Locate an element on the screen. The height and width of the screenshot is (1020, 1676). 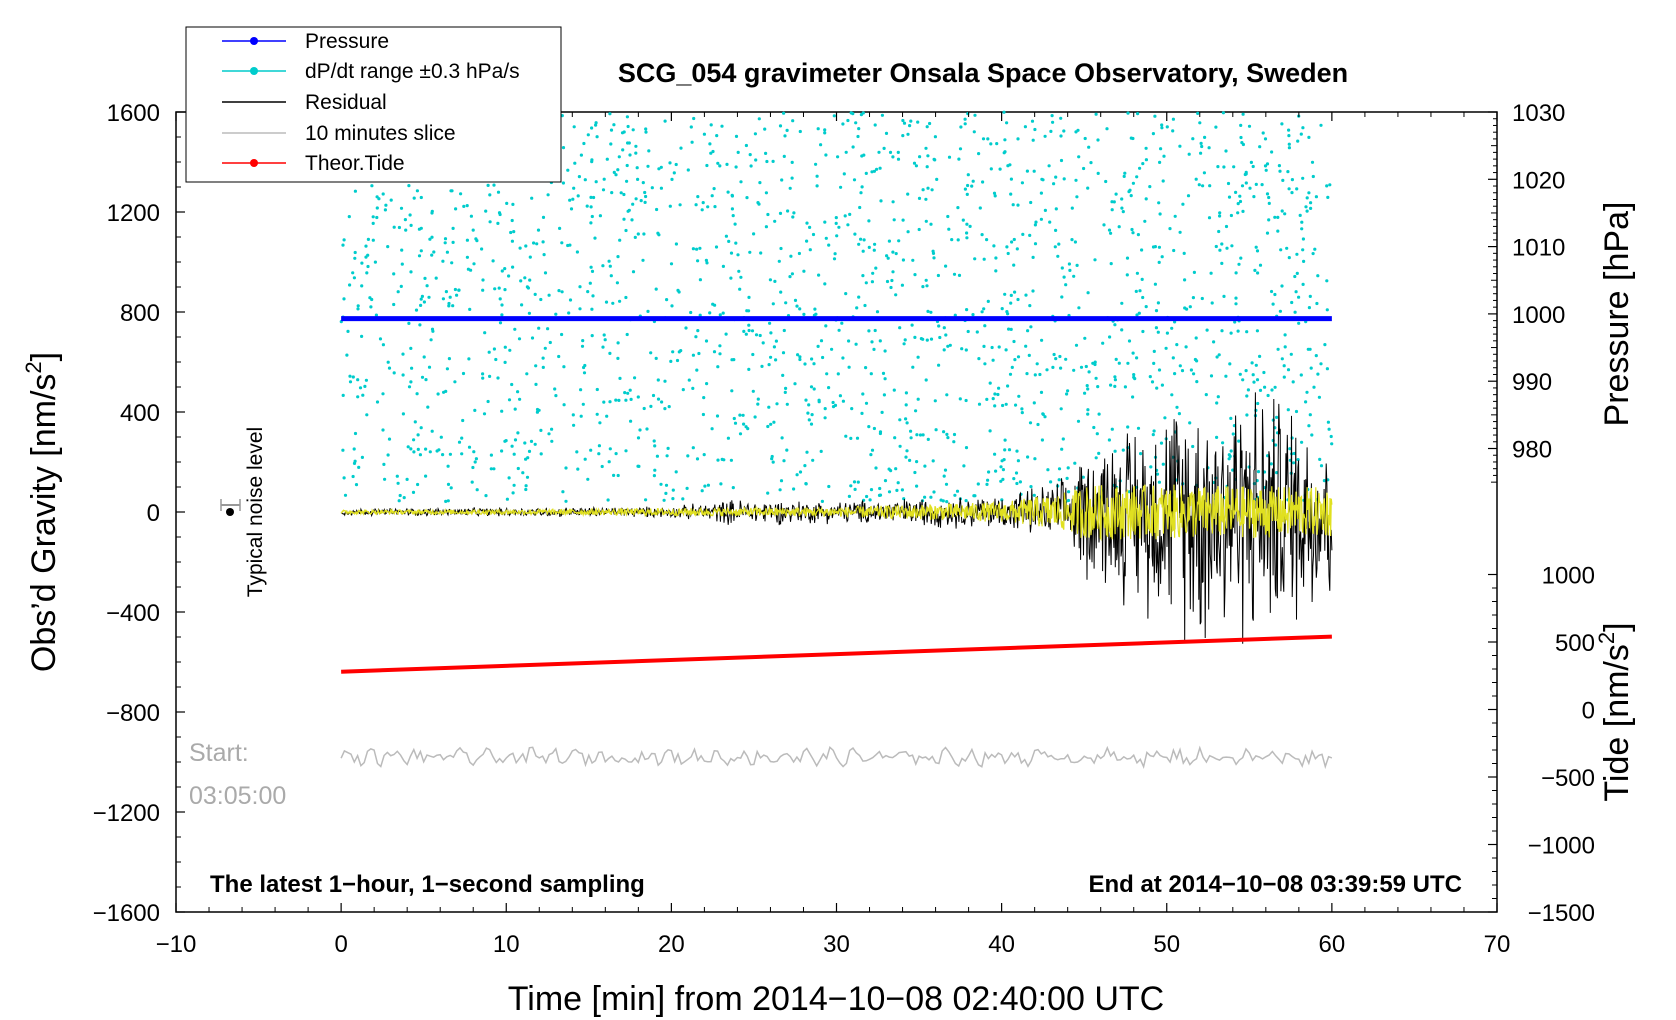
pressure-tick-label: 980 is located at coordinates (1532, 450).